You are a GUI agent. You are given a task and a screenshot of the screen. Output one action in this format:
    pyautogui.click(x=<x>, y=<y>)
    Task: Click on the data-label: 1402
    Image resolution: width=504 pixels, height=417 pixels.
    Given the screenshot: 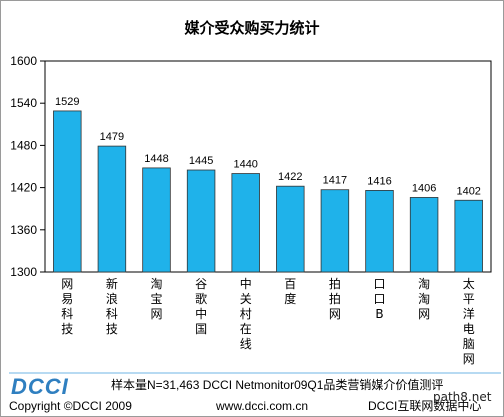 What is the action you would take?
    pyautogui.click(x=468, y=191)
    